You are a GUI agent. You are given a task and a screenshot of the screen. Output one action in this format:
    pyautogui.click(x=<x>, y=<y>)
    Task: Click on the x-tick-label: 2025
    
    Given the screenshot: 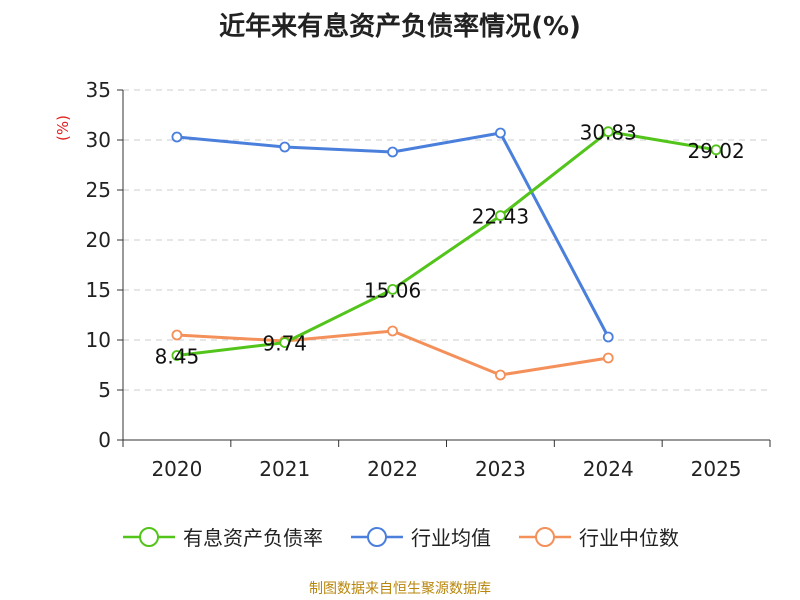 What is the action you would take?
    pyautogui.click(x=716, y=469)
    